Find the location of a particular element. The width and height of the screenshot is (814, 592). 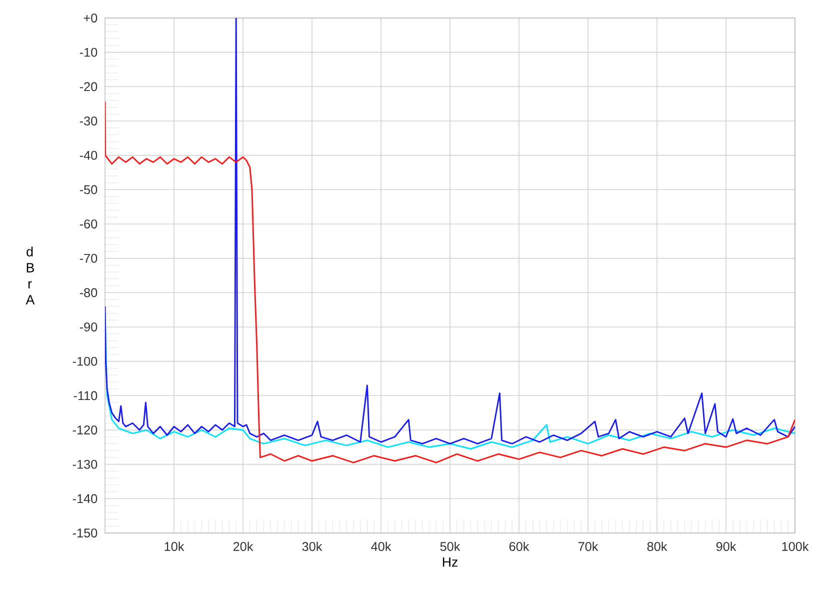

x-axis-title: Hz is located at coordinates (450, 562).